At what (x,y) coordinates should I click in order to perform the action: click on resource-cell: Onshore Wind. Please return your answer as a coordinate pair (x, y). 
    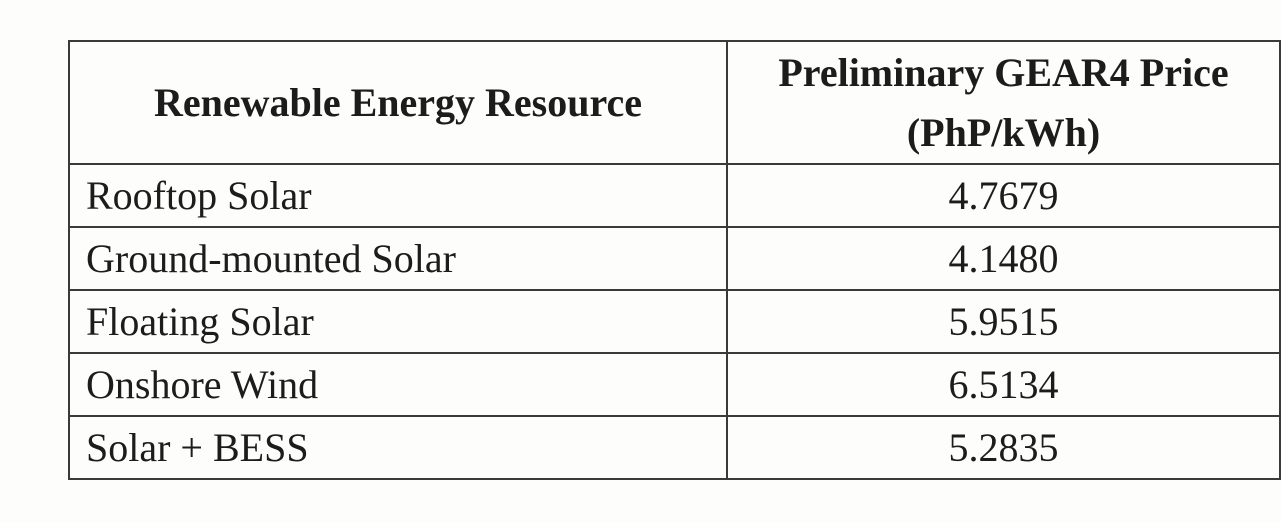
    Looking at the image, I should click on (398, 384).